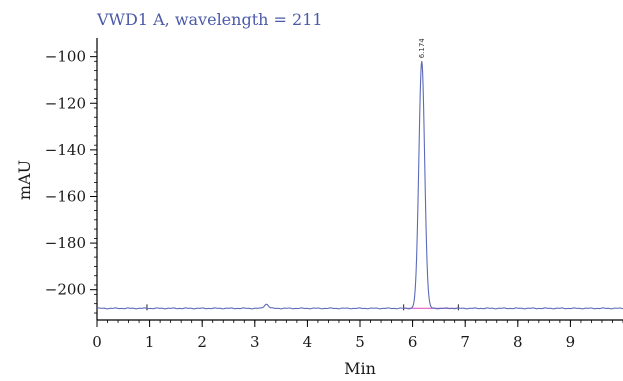  I want to click on x-tick-label: 5, so click(360, 342).